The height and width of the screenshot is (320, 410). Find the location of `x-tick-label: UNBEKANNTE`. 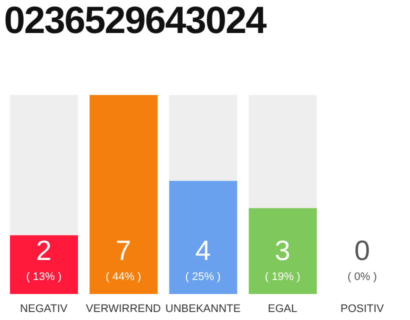

x-tick-label: UNBEKANNTE is located at coordinates (203, 309).